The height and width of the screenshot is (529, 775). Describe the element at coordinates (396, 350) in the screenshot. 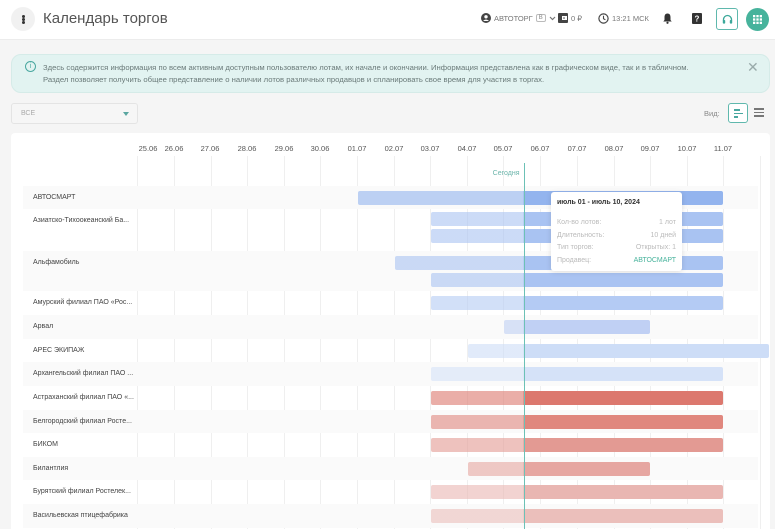

I see `gantt-row: АРЕС ЭКИПАЖ` at that location.